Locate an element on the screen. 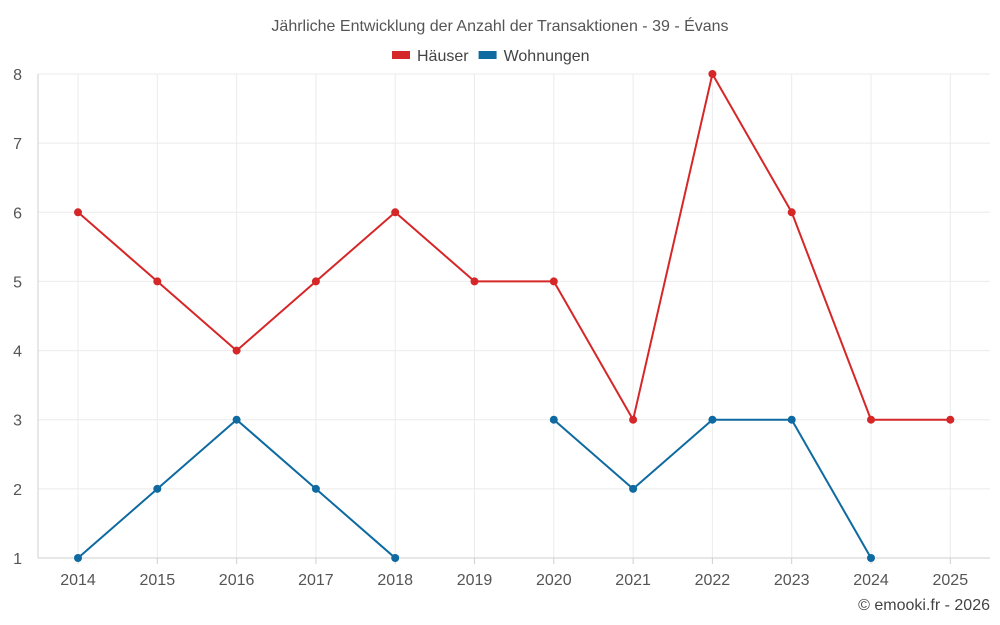 This screenshot has height=625, width=1000. x-tick-label: 2014 is located at coordinates (78, 580).